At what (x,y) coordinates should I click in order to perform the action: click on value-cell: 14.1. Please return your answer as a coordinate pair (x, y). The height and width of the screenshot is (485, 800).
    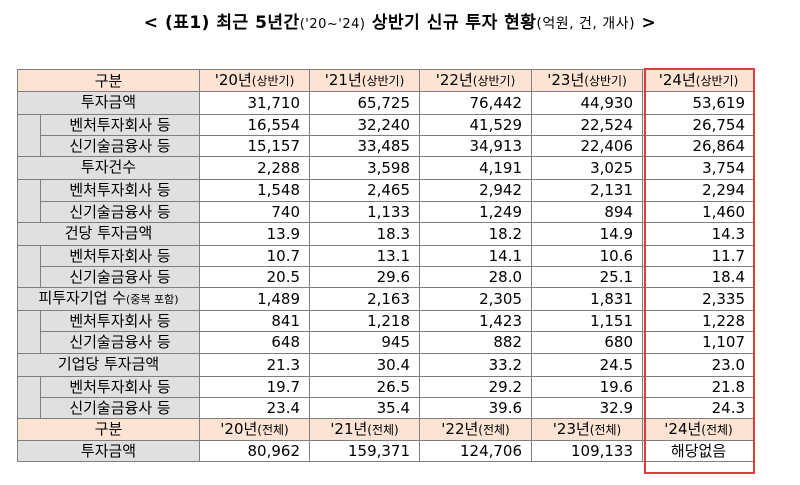
    Looking at the image, I should click on (476, 255).